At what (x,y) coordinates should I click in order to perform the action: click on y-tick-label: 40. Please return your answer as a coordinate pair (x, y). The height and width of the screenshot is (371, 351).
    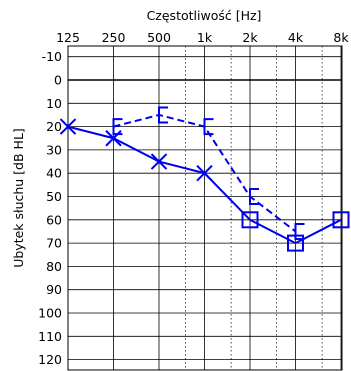
    Looking at the image, I should click on (54, 173).